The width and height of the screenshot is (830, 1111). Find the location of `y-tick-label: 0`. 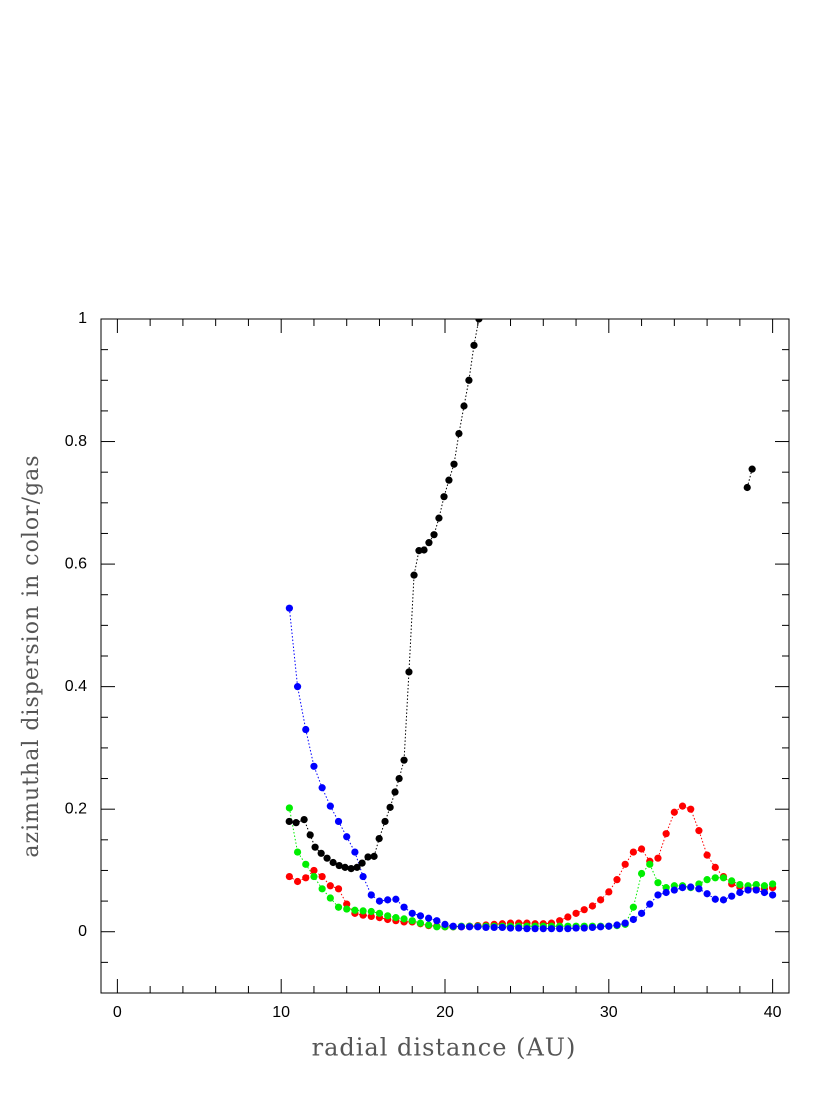

y-tick-label: 0 is located at coordinates (82, 931).